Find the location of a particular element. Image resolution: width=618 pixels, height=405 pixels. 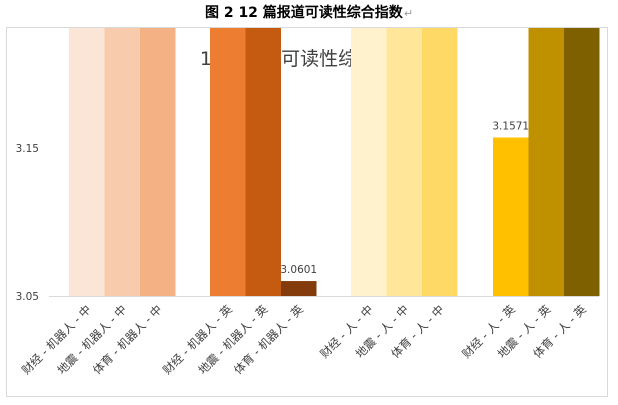

figure-caption: 图 2 12 篇报道可读性综合指数↵ is located at coordinates (309, 12).